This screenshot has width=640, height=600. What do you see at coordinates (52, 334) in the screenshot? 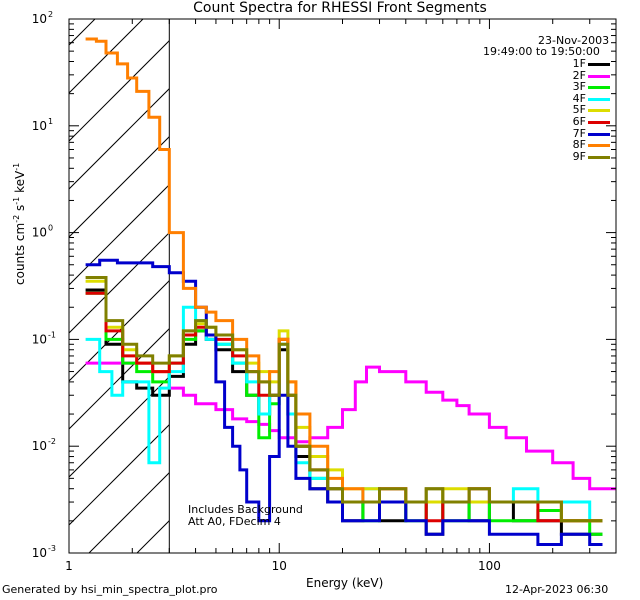
I see `y-tick-exponent: -1` at bounding box center [52, 334].